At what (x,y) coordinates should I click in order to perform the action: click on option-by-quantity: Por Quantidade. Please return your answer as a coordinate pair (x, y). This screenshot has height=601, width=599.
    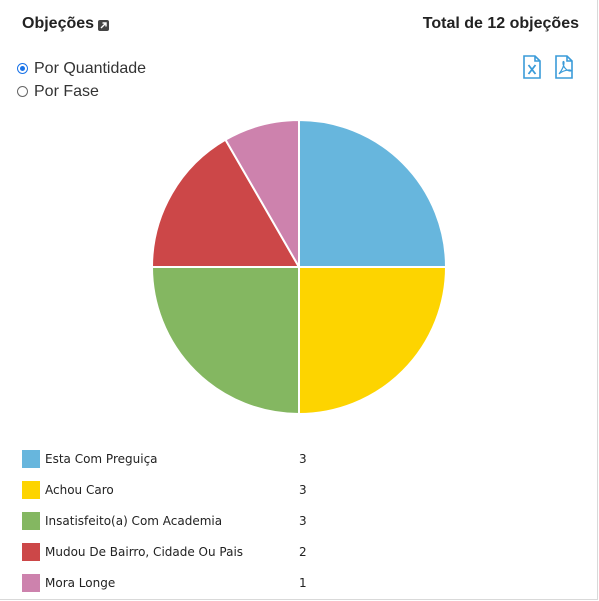
    Looking at the image, I should click on (81, 68).